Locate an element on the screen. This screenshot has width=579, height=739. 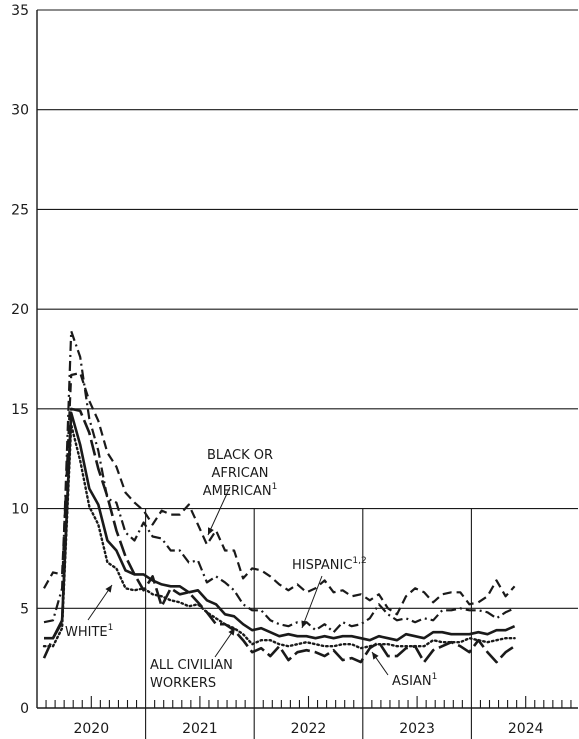
annotation-white: WHITE1 is located at coordinates (89, 612).